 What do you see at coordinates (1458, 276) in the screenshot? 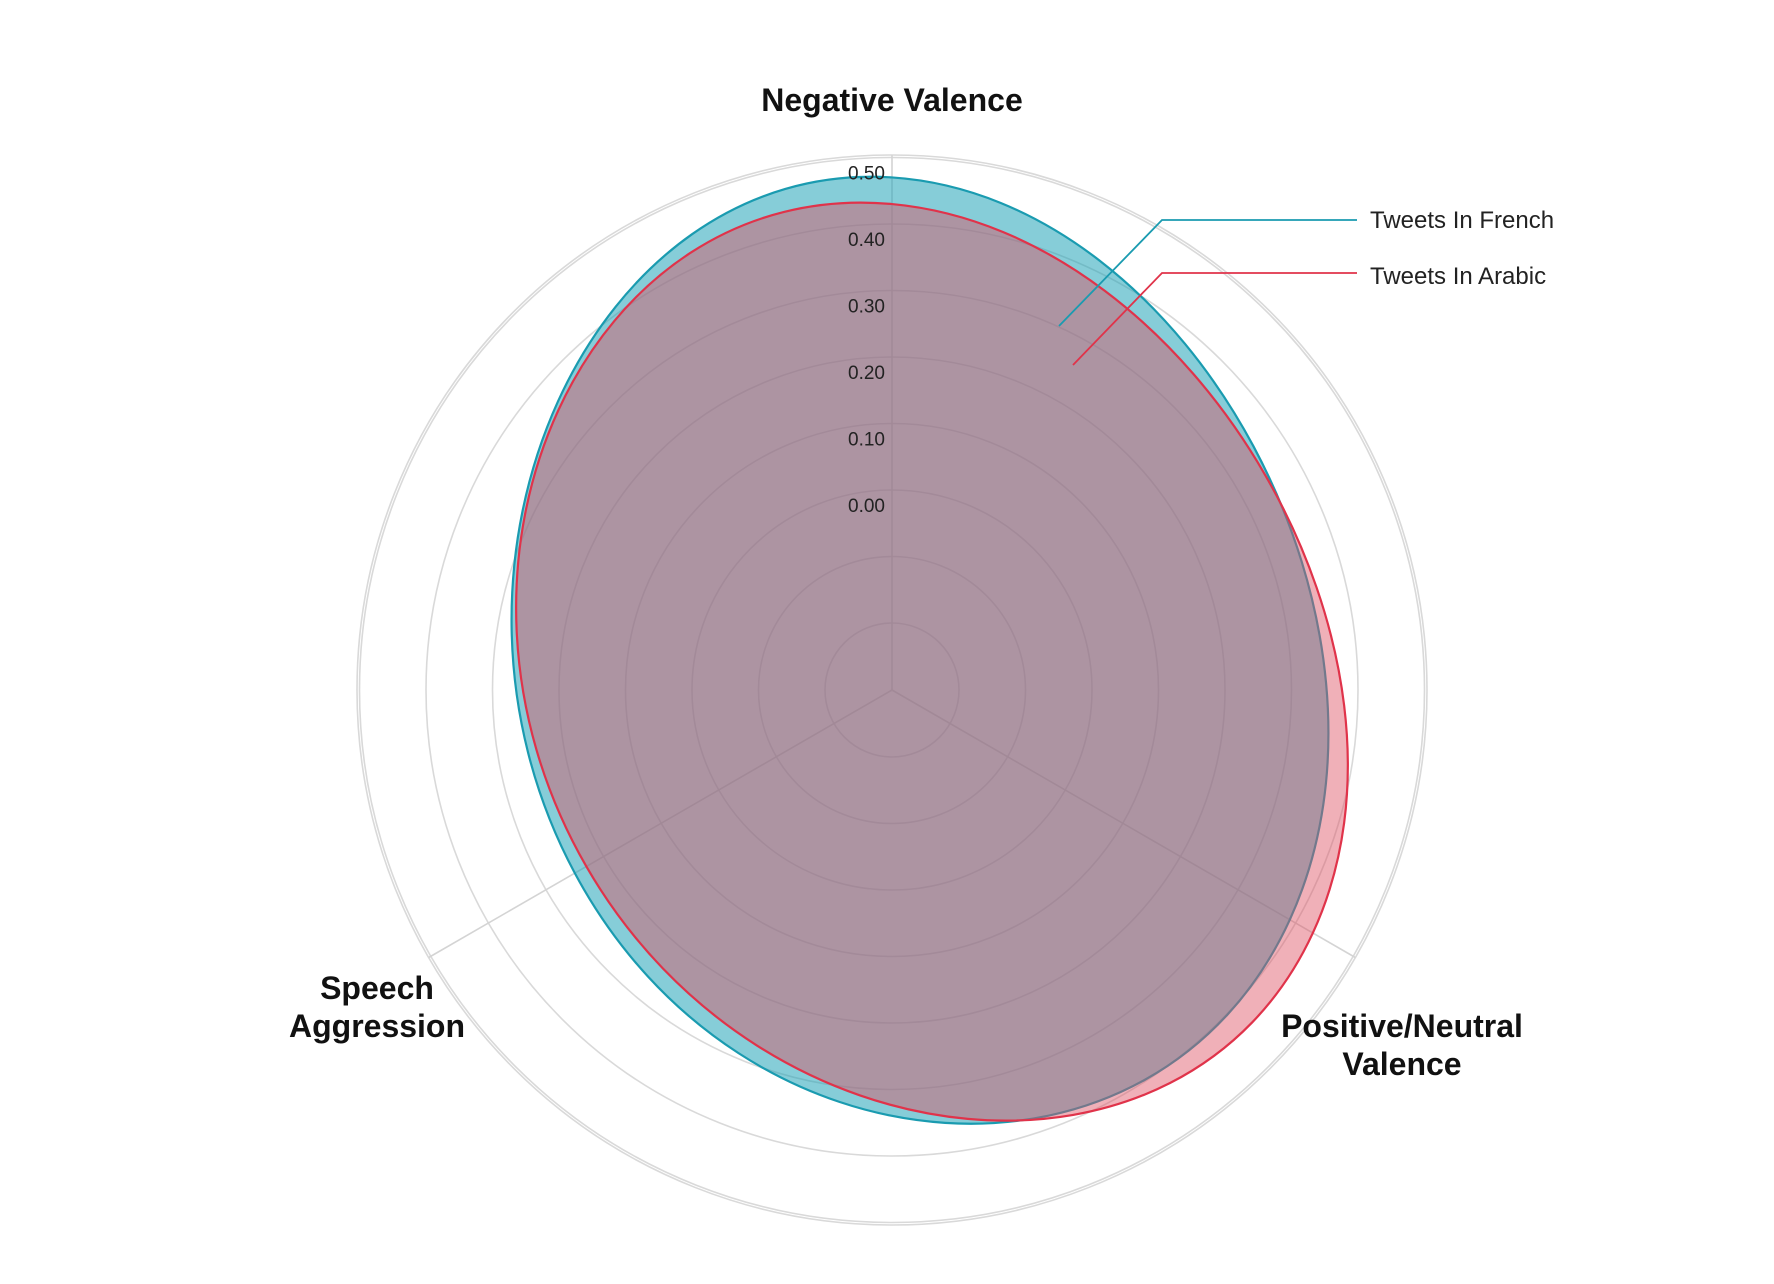
I see `legend-label: Tweets In Arabic` at bounding box center [1458, 276].